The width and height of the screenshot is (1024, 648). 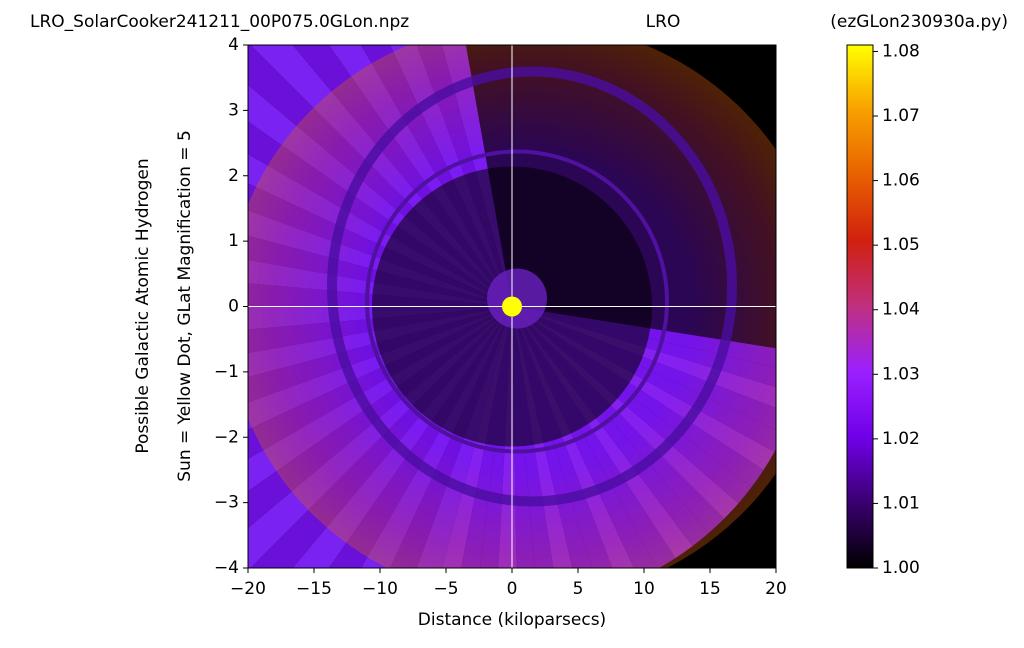 I want to click on colorbar-tick-label: 1.08, so click(x=901, y=51).